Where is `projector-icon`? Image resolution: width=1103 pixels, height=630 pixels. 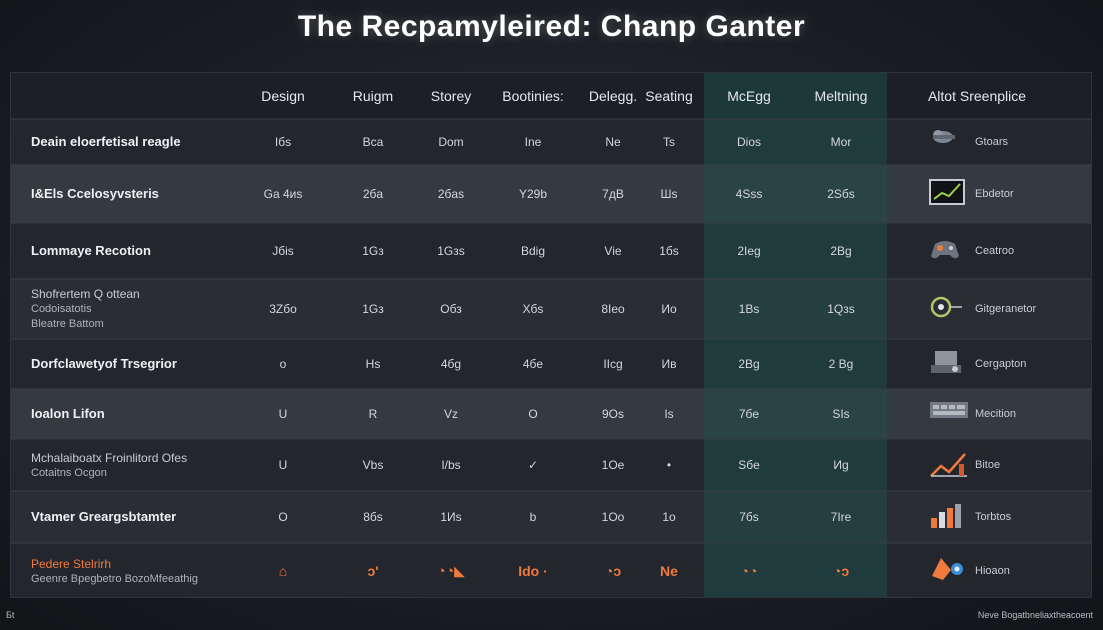
projector-icon is located at coordinates (947, 364).